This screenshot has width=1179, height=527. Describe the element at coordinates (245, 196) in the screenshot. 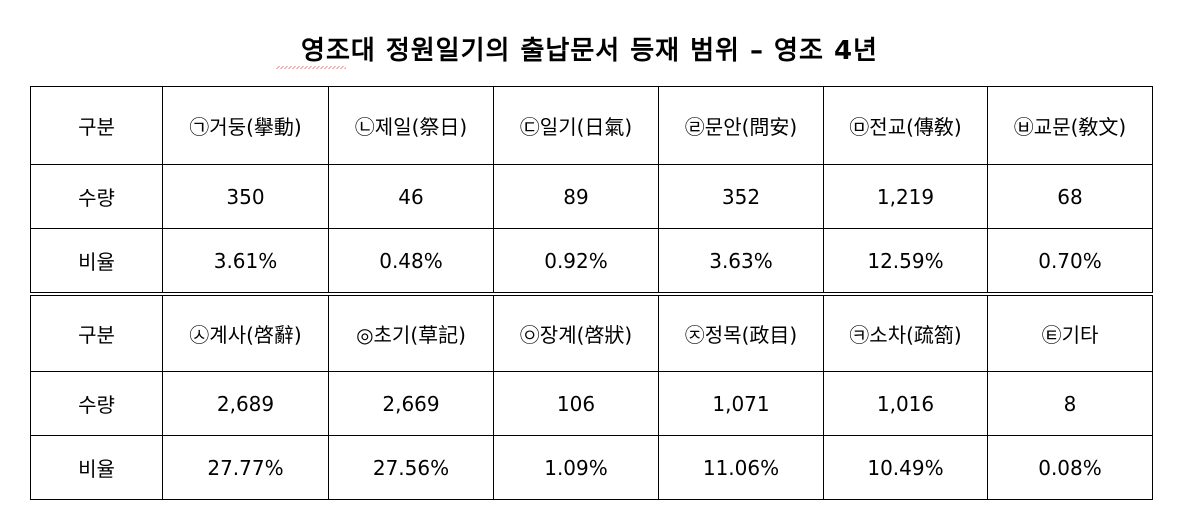

I see `table1-quantity-cell: 350` at that location.